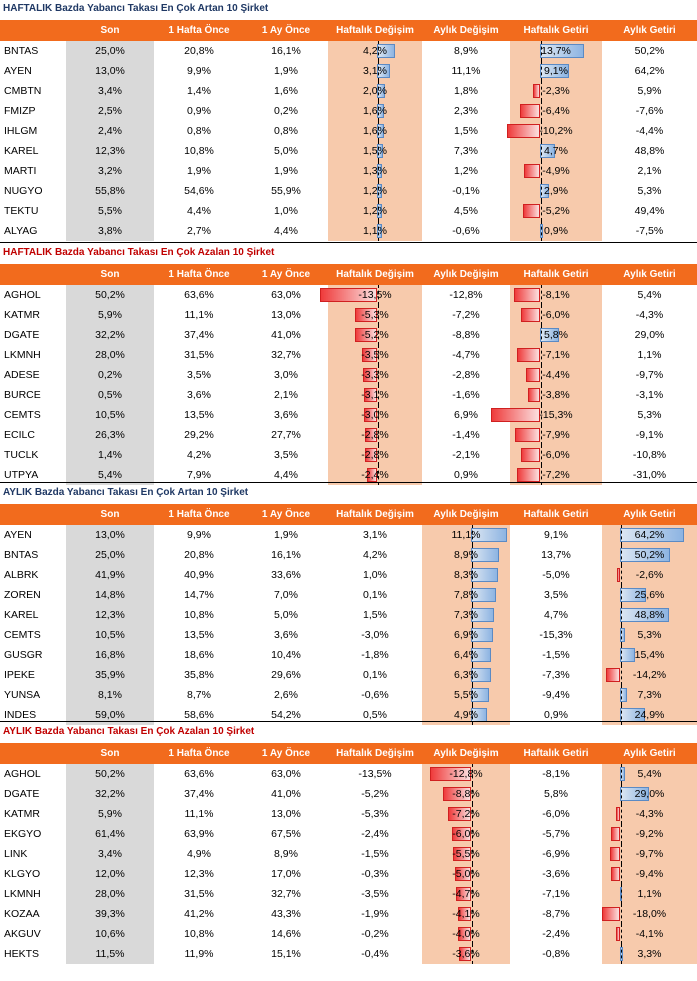  Describe the element at coordinates (348, 455) in the screenshot. I see `table-row: TUCLK 1,4% 4,2% 3,5% -2,8% -2,1% -6,0% -10,8%` at that location.